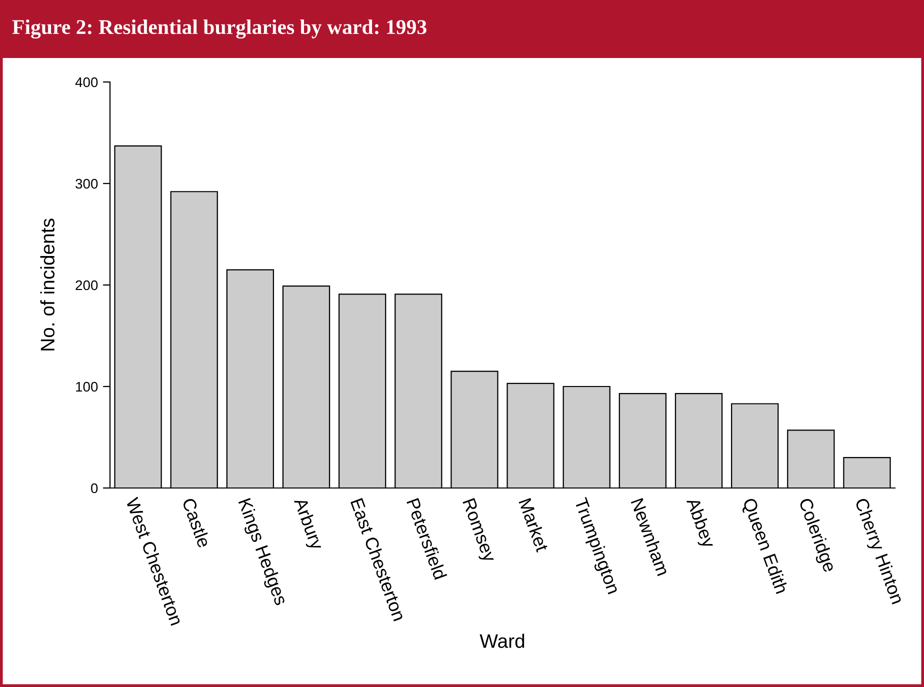 This screenshot has height=687, width=924. I want to click on x-tick-label: Cherry Hinton, so click(878, 551).